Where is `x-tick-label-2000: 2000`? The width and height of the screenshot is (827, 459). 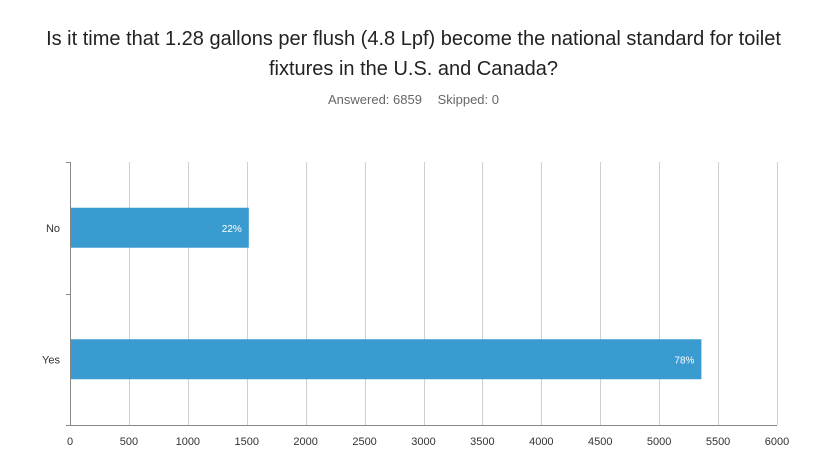
x-tick-label-2000: 2000 is located at coordinates (305, 442).